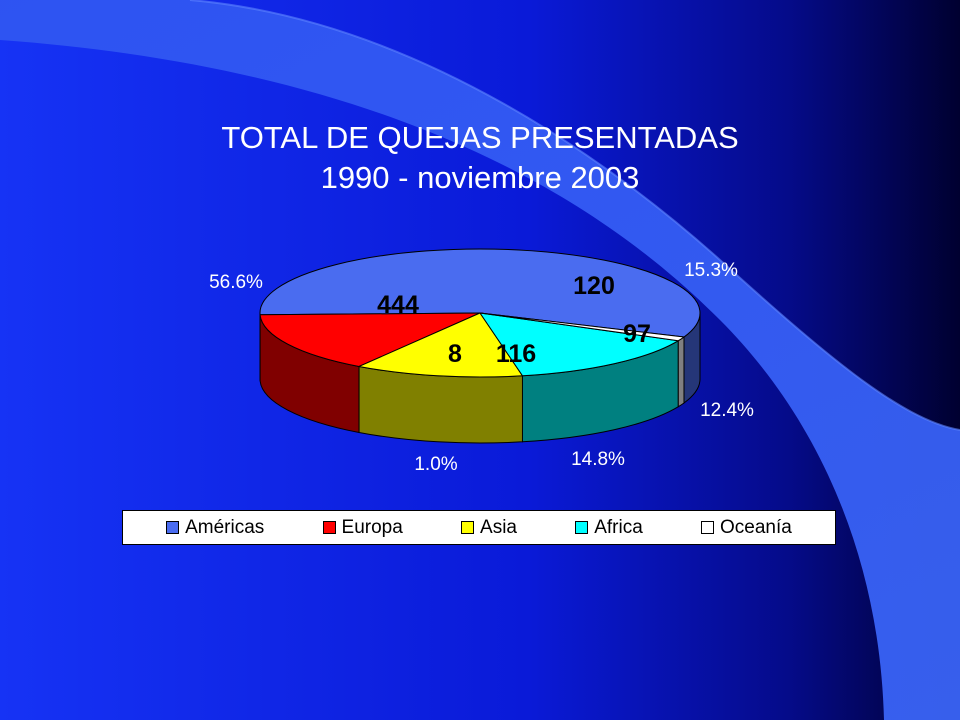  I want to click on value-label-asia: 97, so click(637, 334).